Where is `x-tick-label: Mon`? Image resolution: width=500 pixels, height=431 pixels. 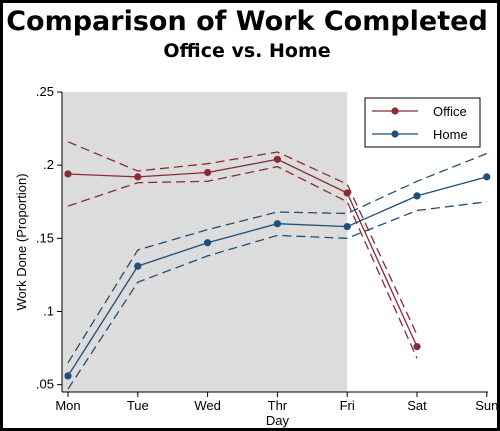 x-tick-label: Mon is located at coordinates (67, 405).